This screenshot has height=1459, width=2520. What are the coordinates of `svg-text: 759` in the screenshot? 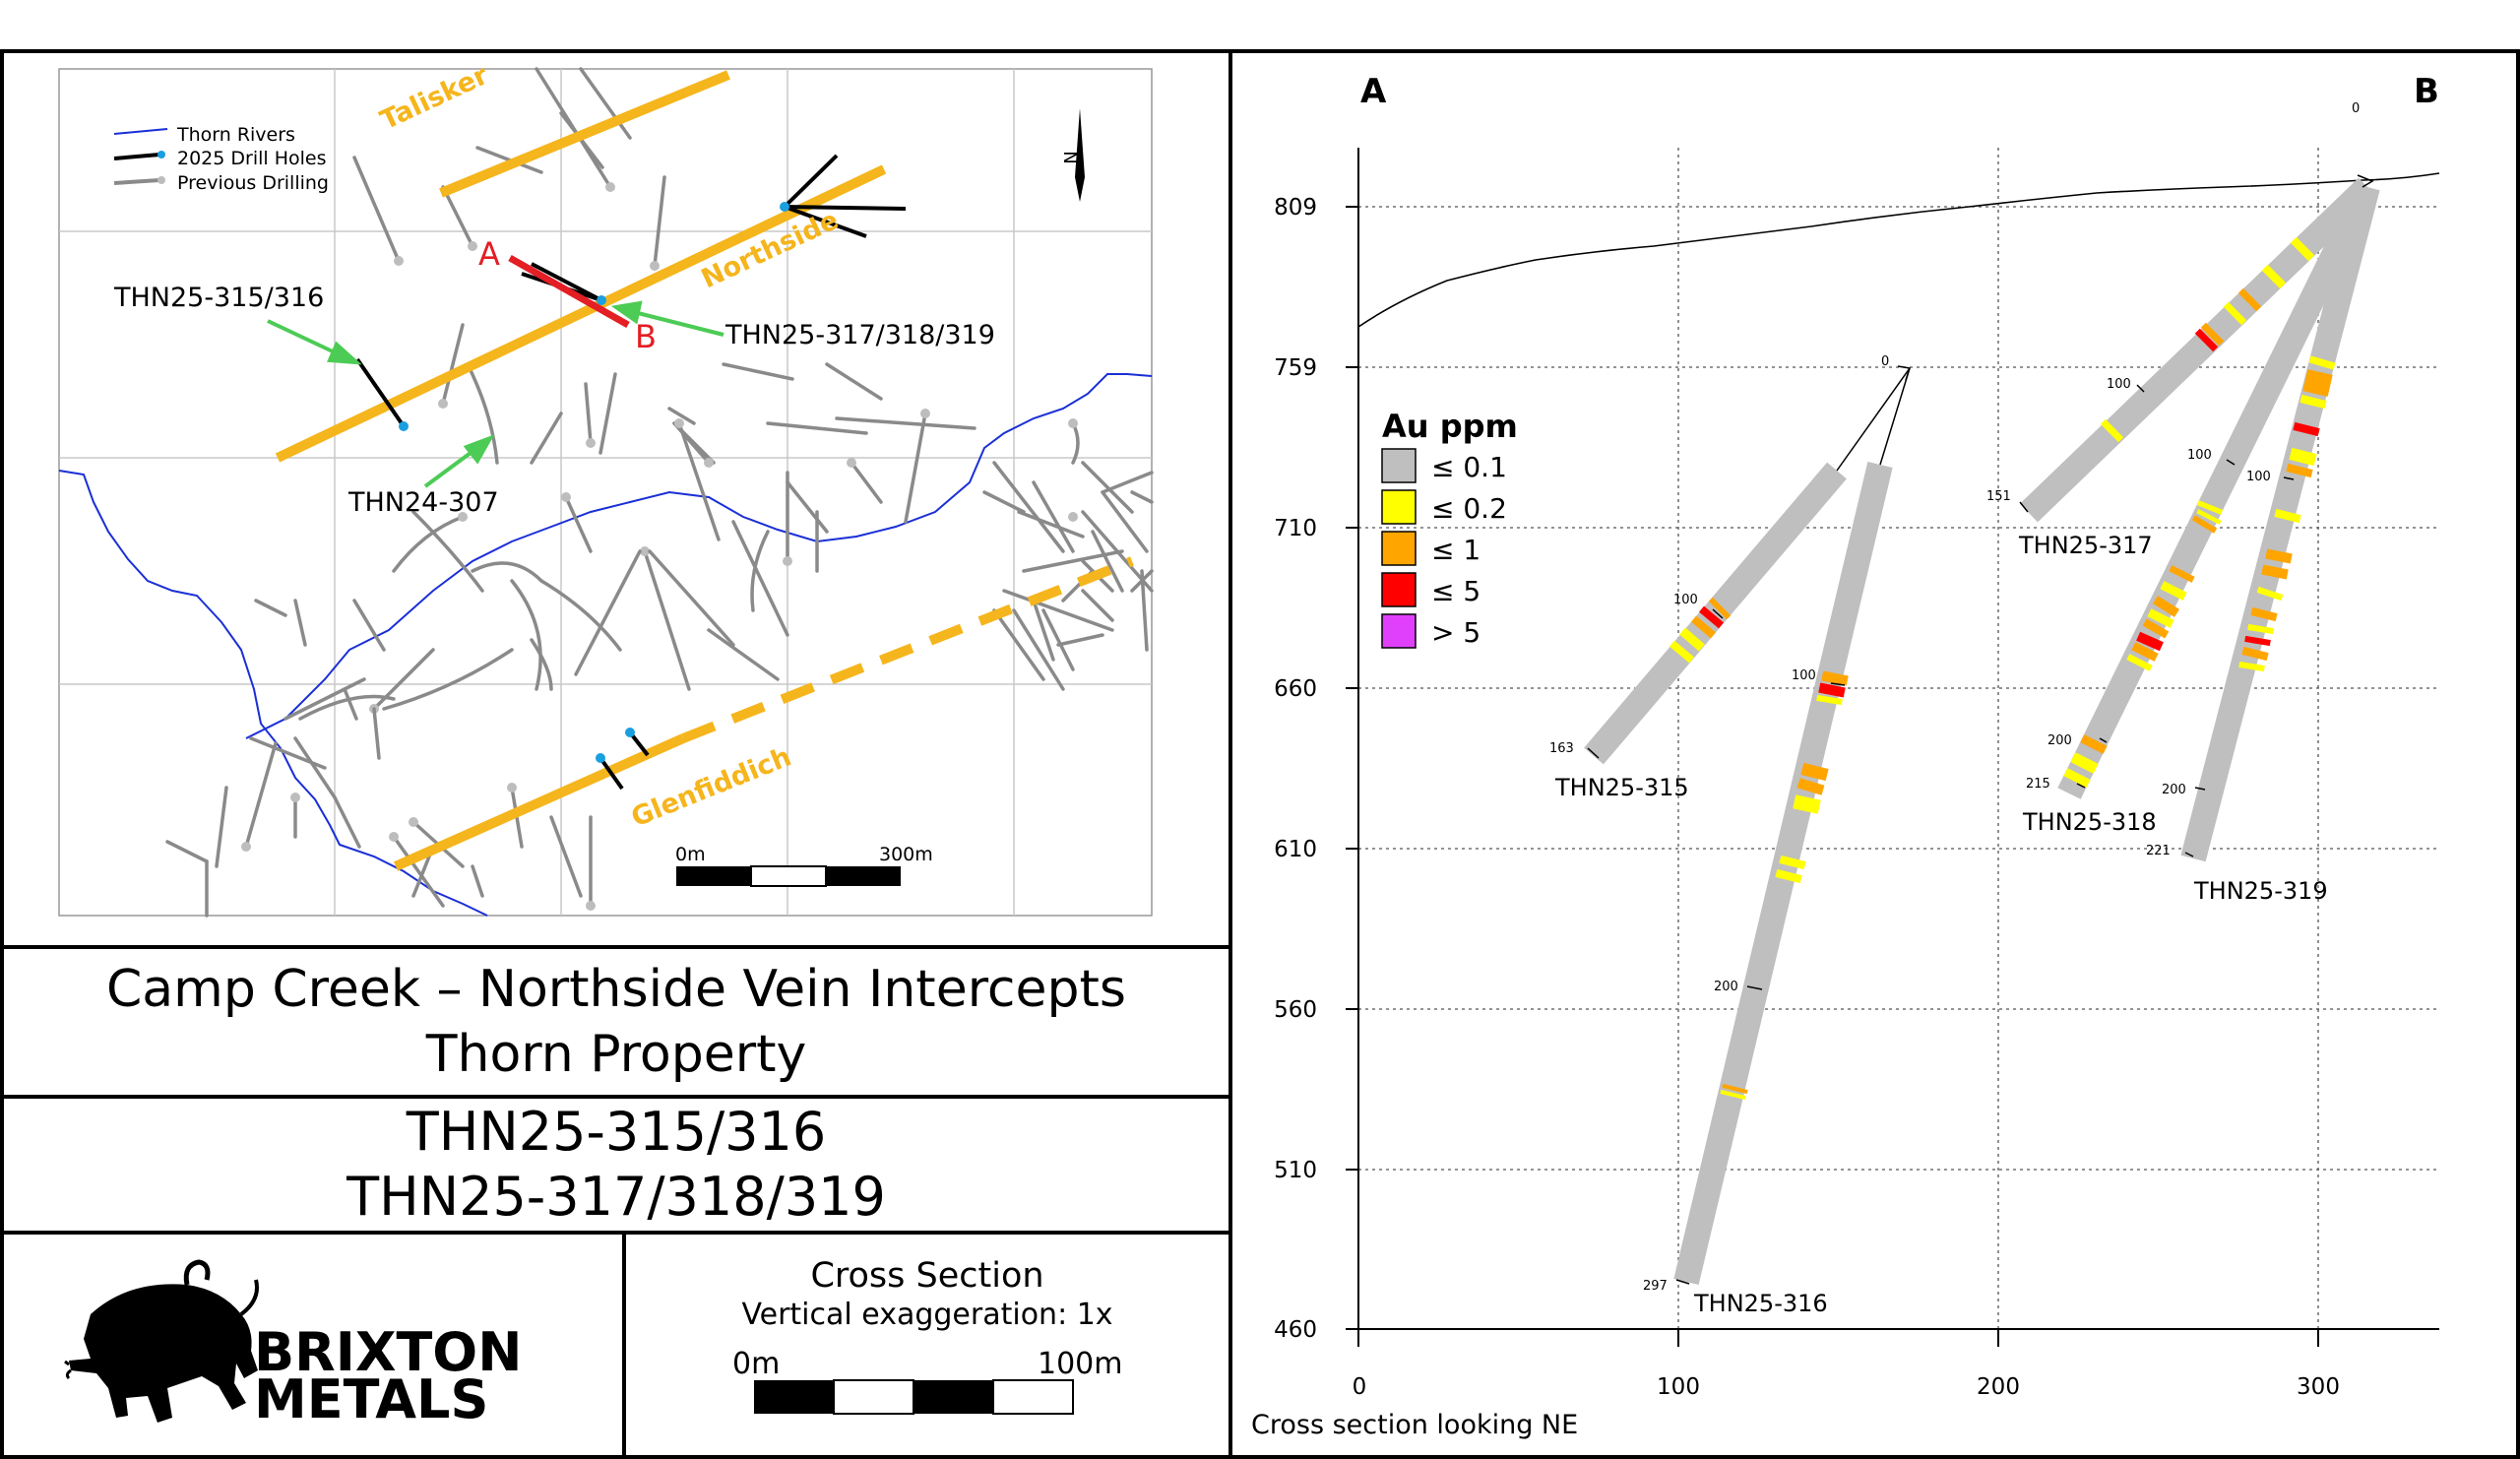 It's located at (1295, 368).